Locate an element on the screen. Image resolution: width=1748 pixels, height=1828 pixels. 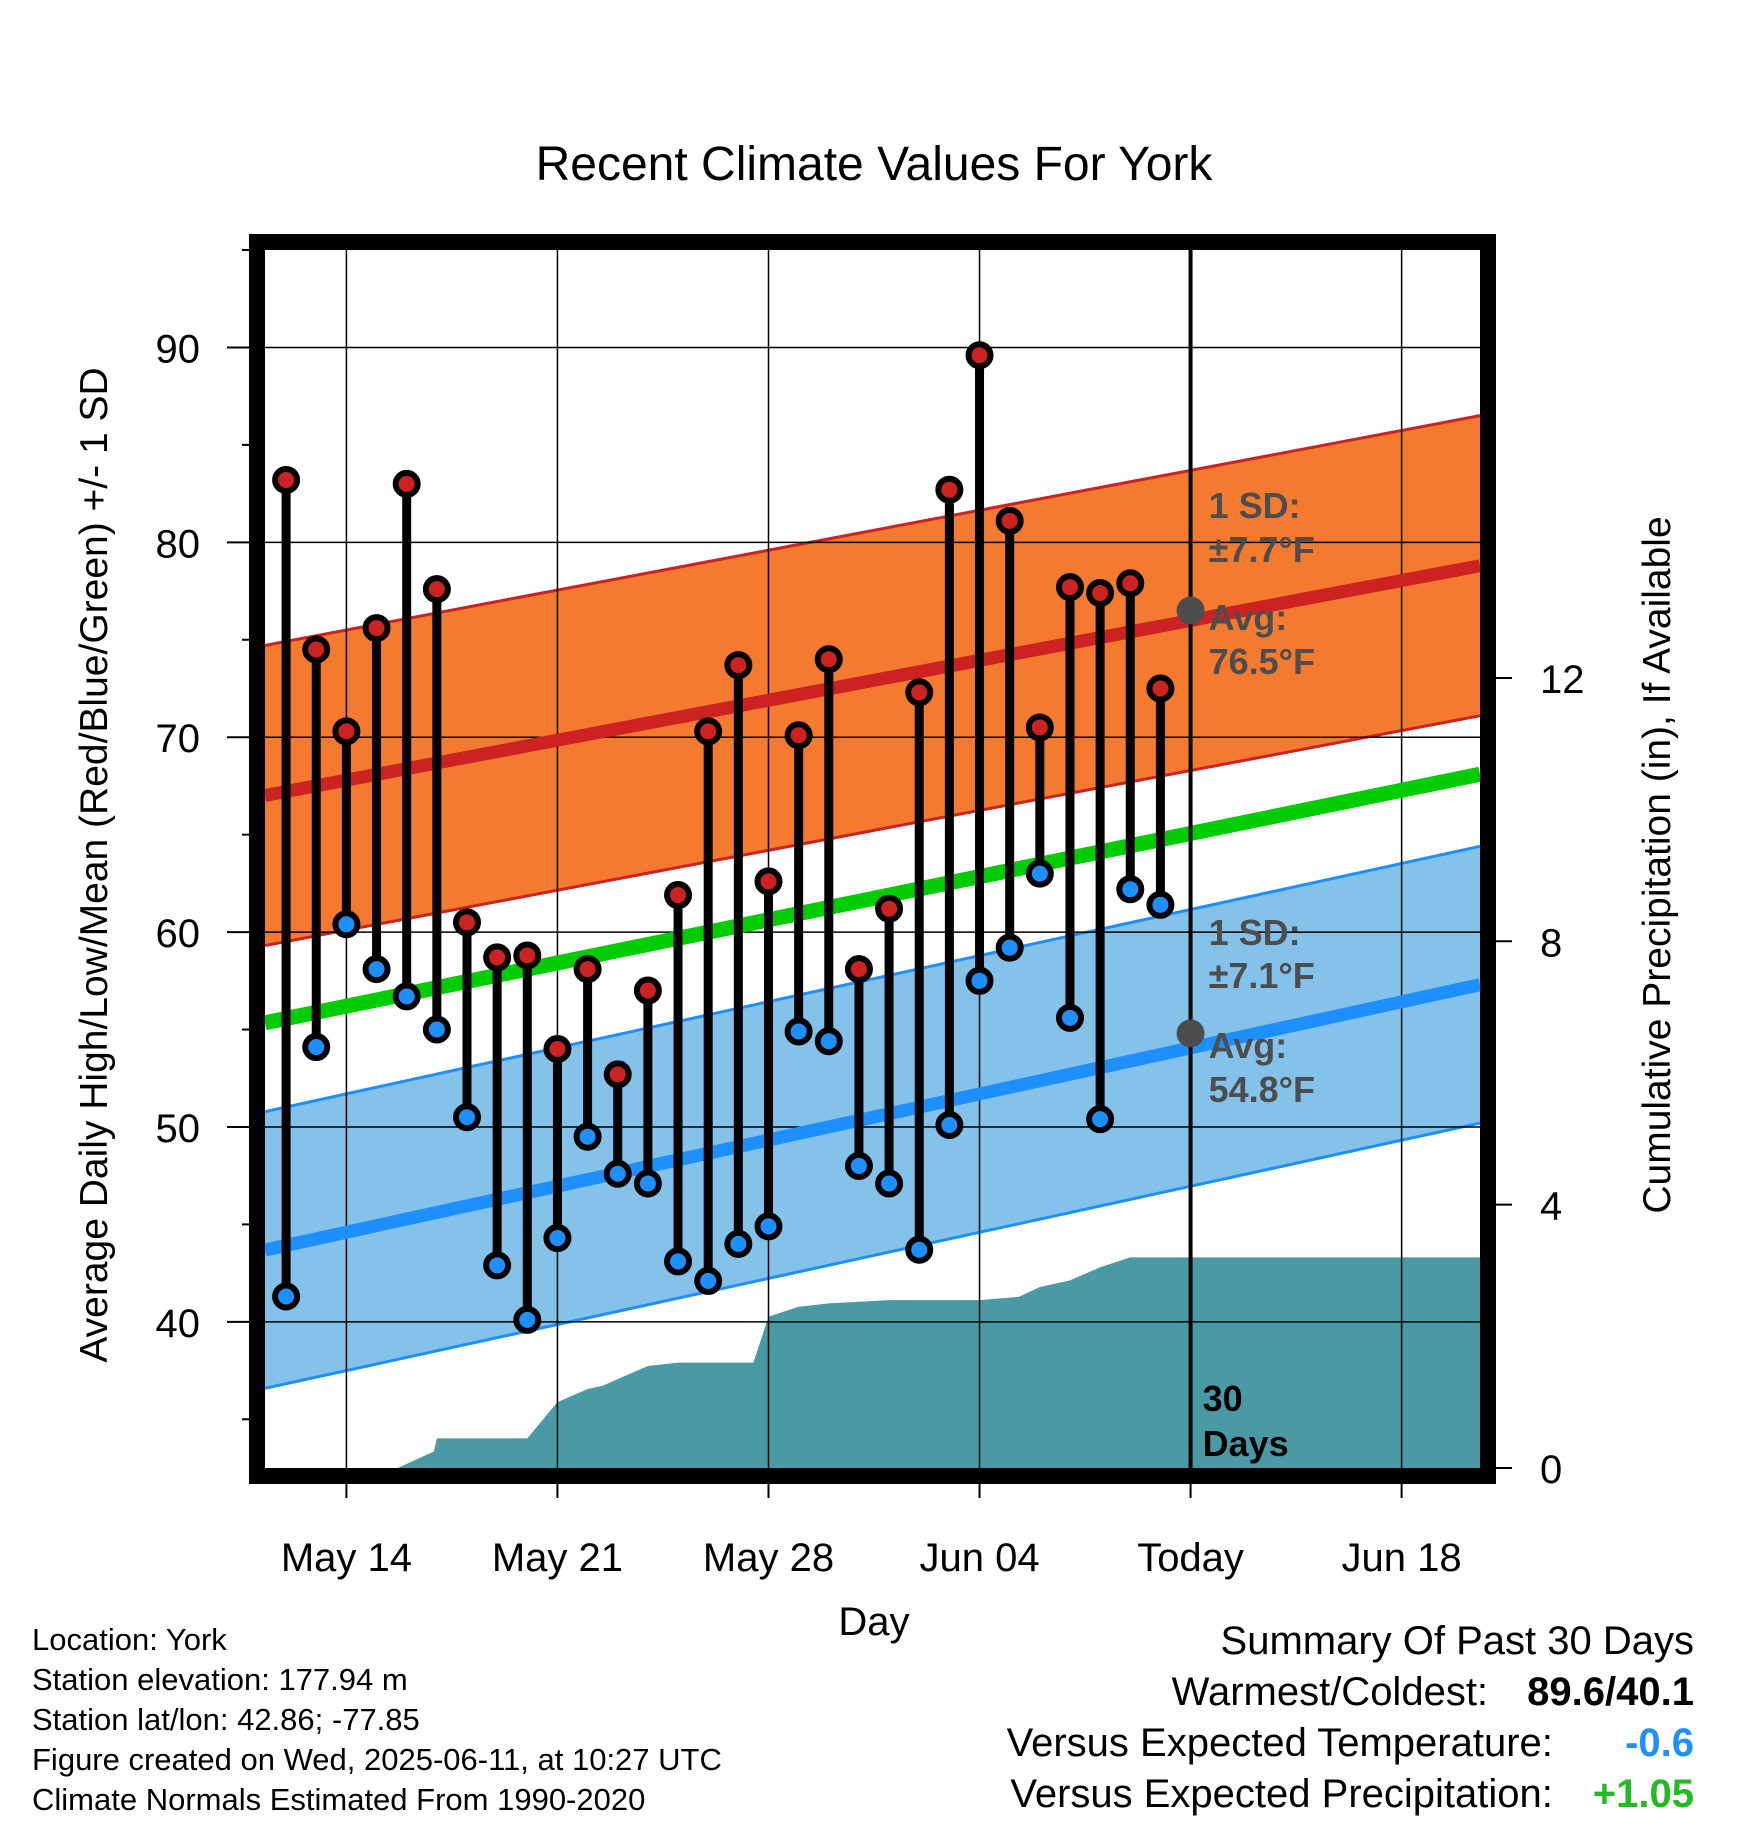
x-axis-label: Day is located at coordinates (873, 1622).